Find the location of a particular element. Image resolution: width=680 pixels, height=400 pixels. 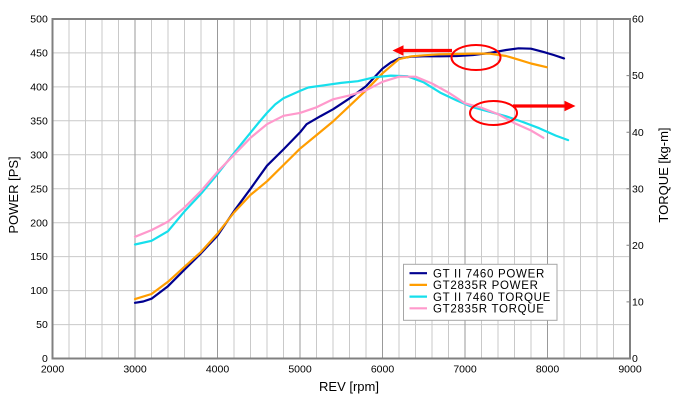

svg-text: GT II 7460 POWER is located at coordinates (489, 274).